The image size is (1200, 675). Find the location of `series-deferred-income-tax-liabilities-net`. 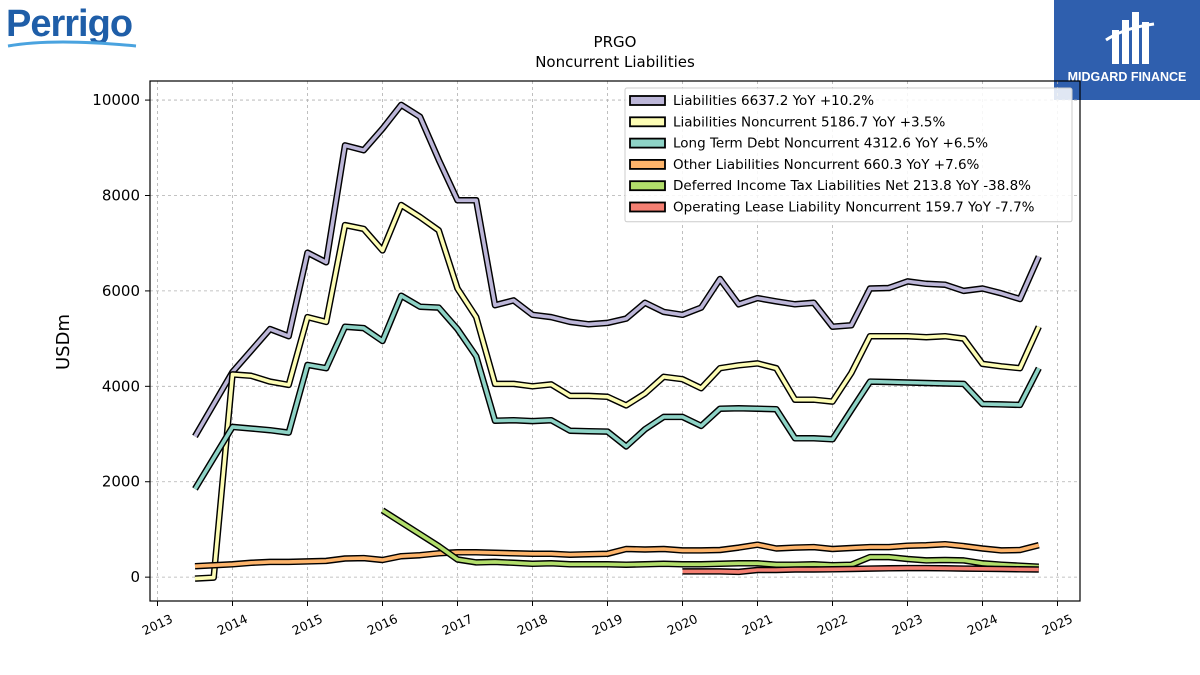

series-deferred-income-tax-liabilities-net is located at coordinates (709, 538).